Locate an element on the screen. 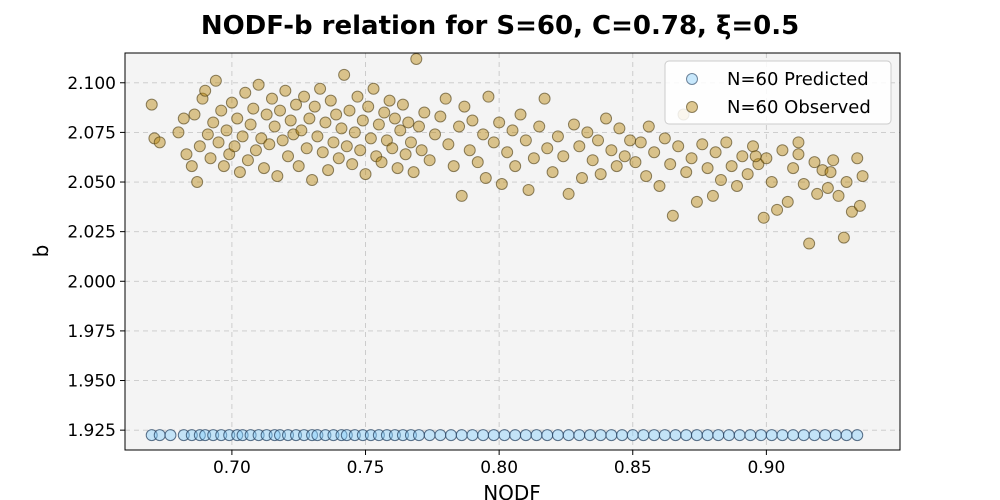  predicted-series is located at coordinates (504, 435).